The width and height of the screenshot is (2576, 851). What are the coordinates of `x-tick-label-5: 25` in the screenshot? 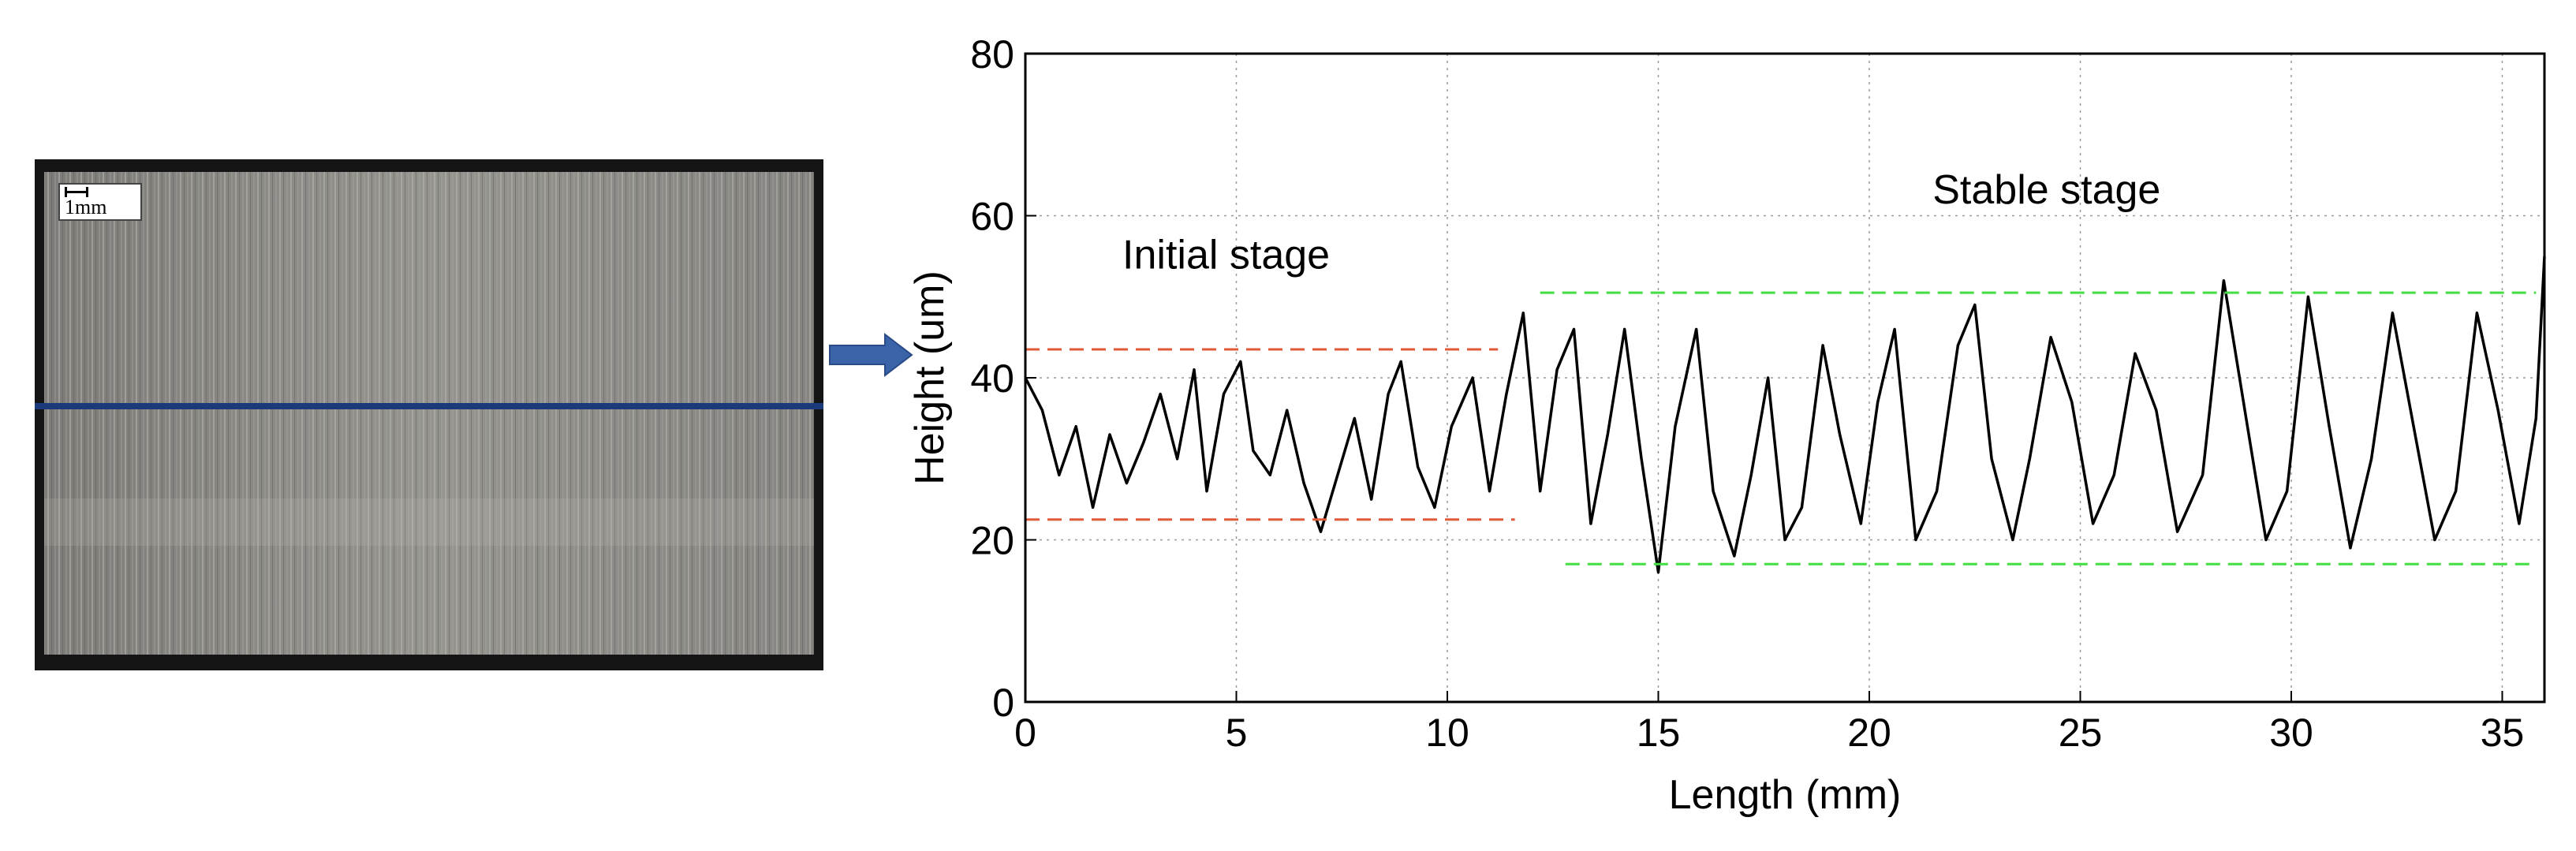 It's located at (2081, 733).